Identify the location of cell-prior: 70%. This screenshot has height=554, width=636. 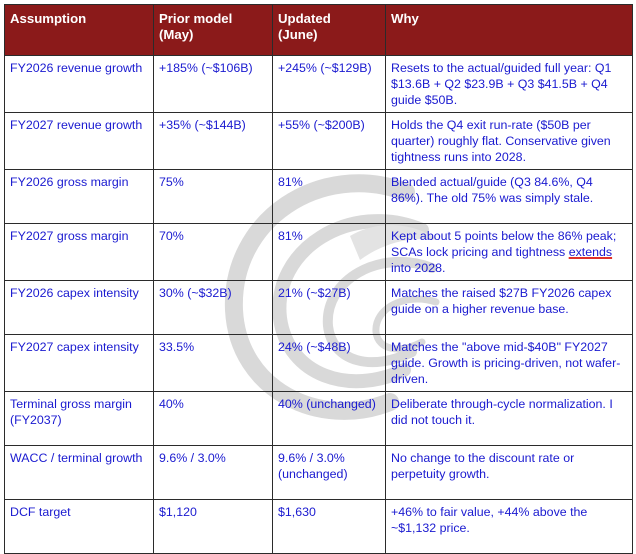
(213, 252).